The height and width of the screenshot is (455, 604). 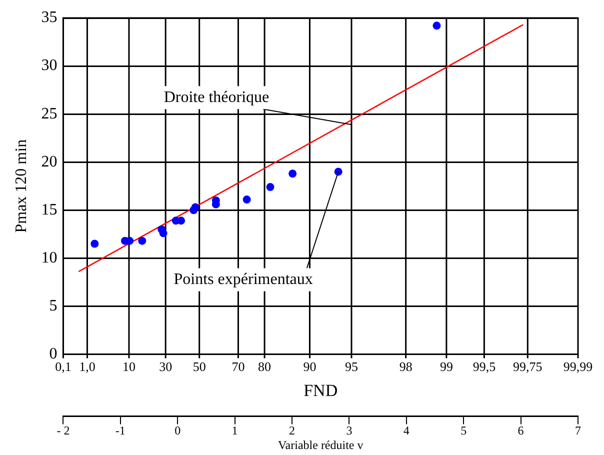 I want to click on x-tick-label: 4, so click(x=406, y=431).